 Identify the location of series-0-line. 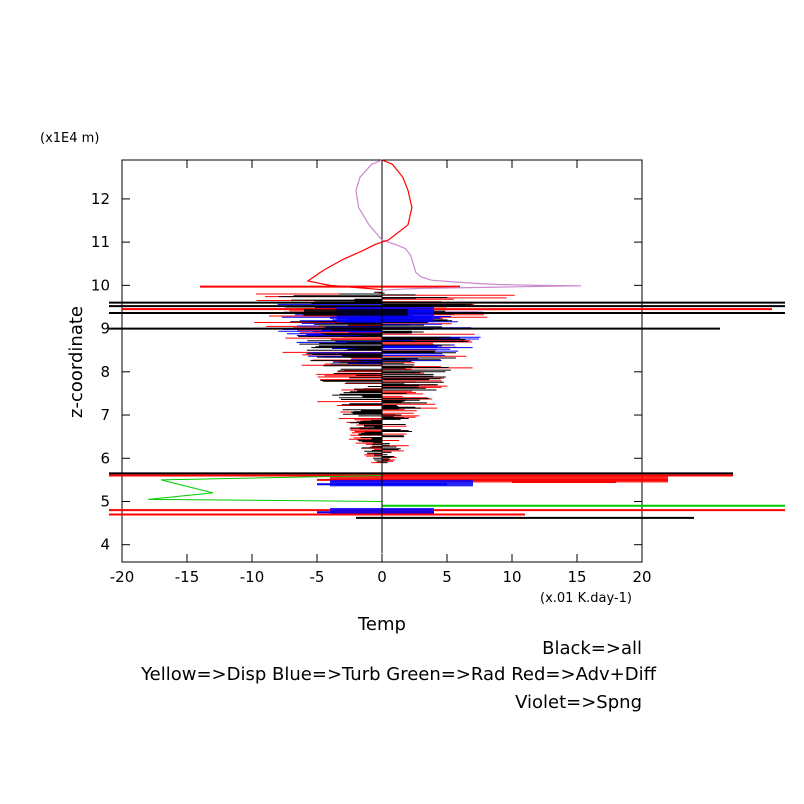
(468, 225).